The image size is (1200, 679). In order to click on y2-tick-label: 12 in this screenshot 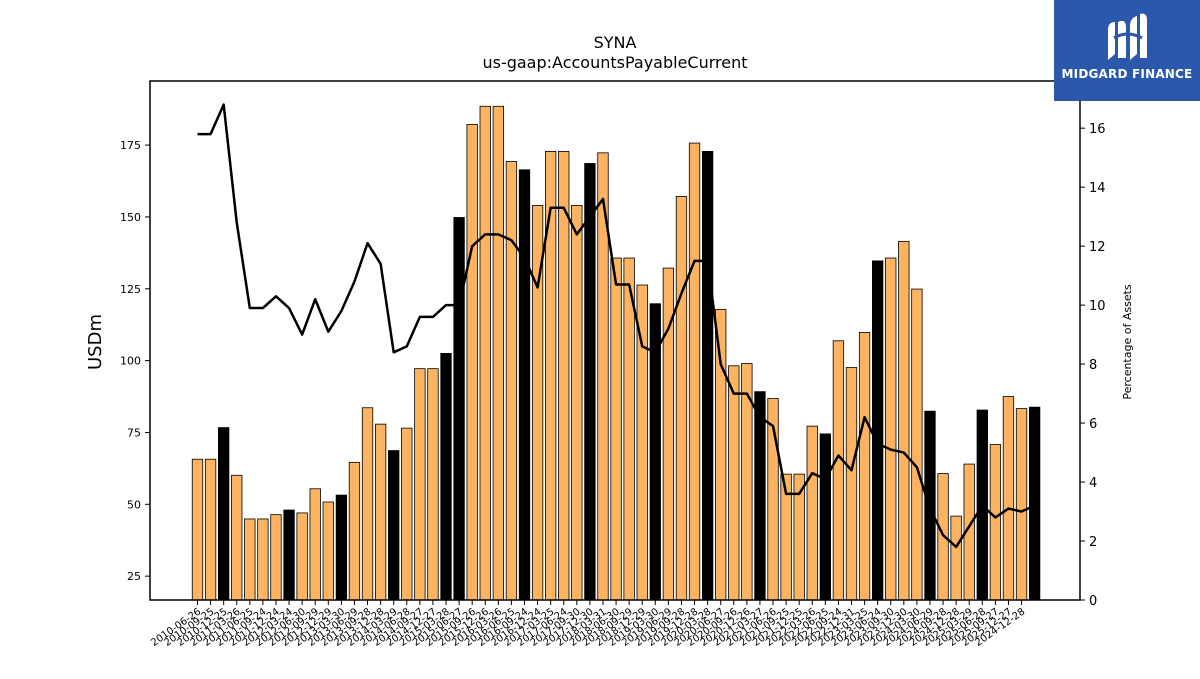, I will do `click(1097, 247)`.